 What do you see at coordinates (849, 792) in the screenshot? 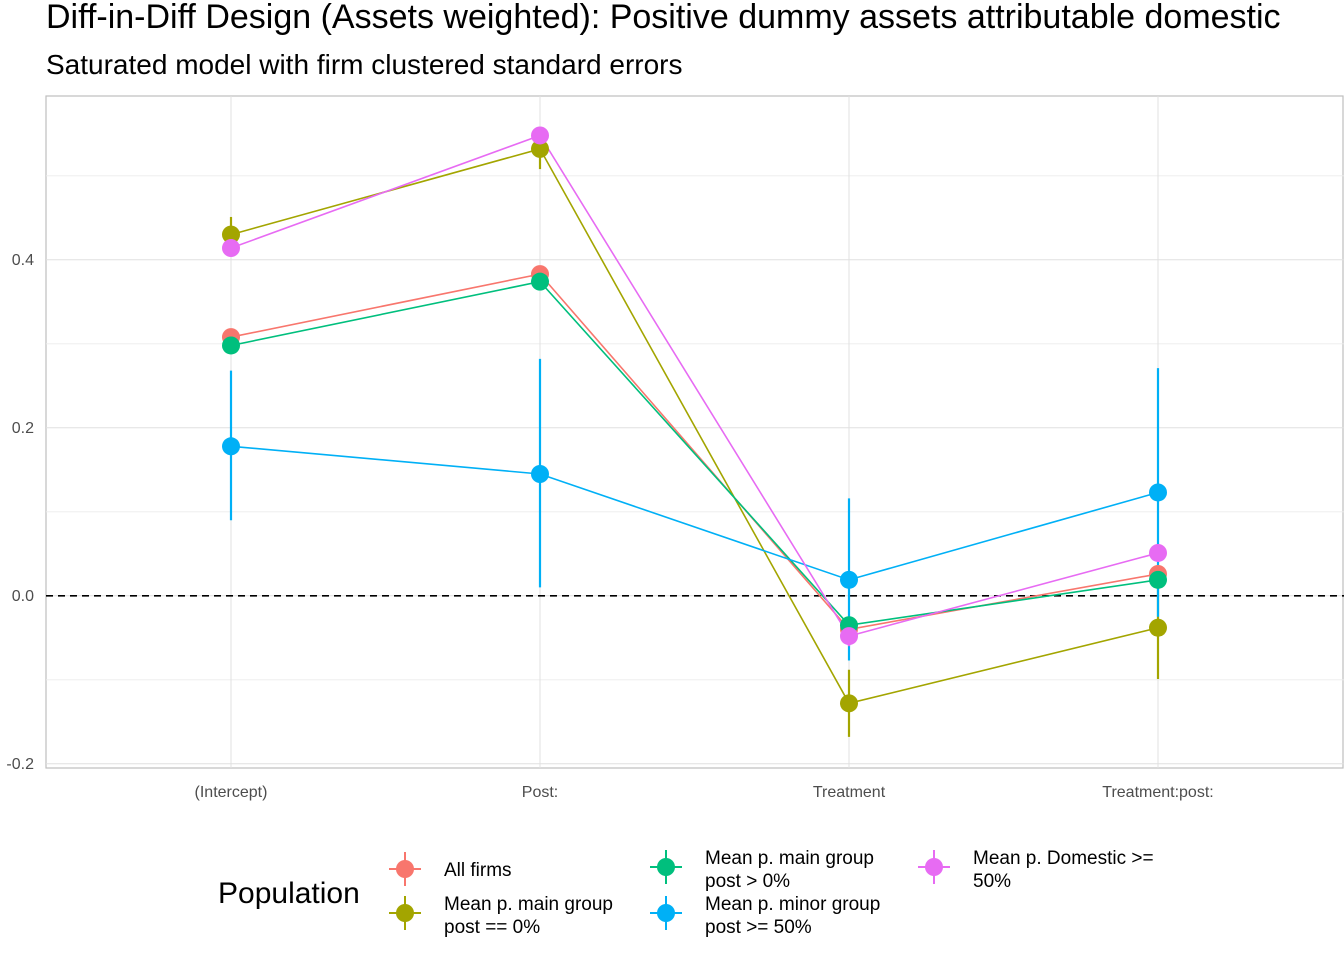
I see `x-tick-label: Treatment` at bounding box center [849, 792].